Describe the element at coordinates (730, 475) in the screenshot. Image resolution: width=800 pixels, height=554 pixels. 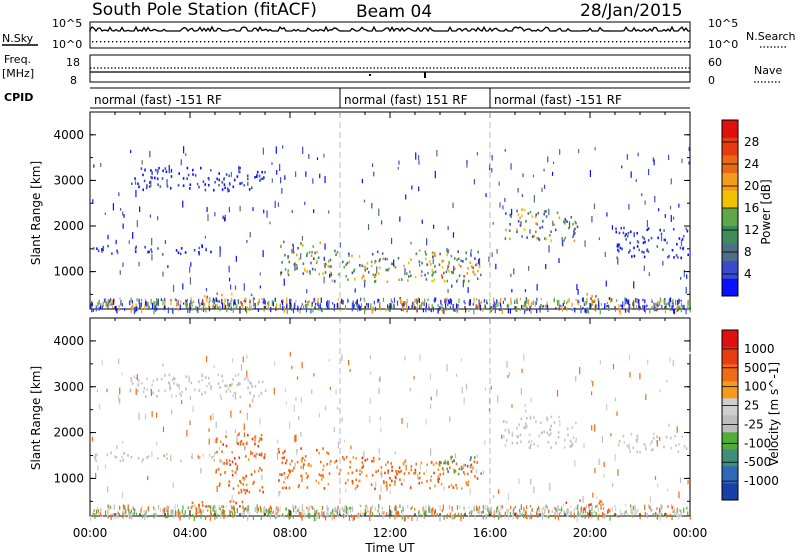
I see `colorbar-swatch` at that location.